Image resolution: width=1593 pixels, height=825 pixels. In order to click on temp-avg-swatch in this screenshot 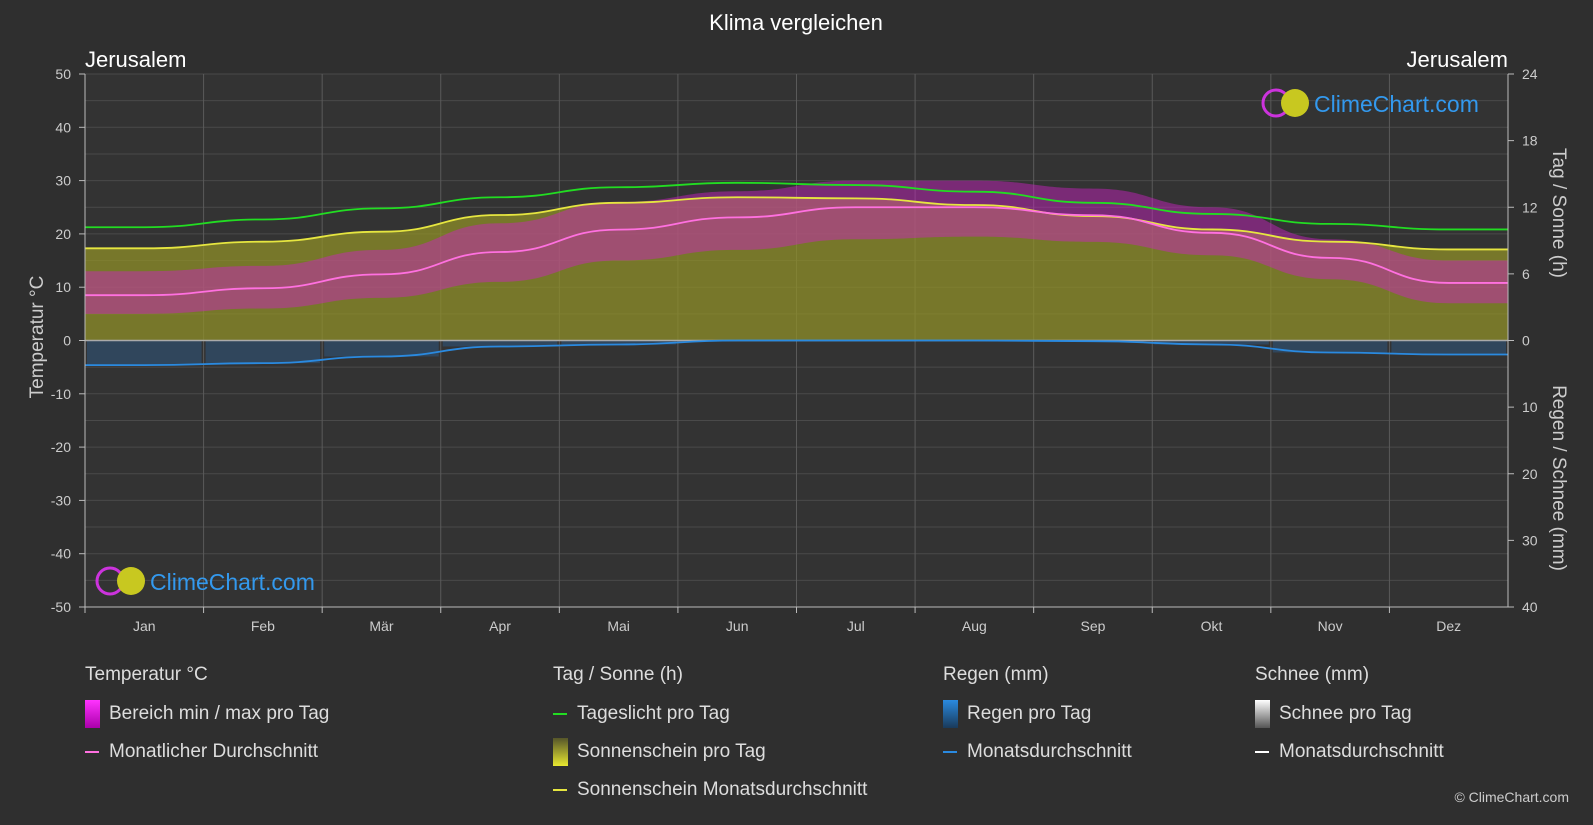, I will do `click(92, 752)`.